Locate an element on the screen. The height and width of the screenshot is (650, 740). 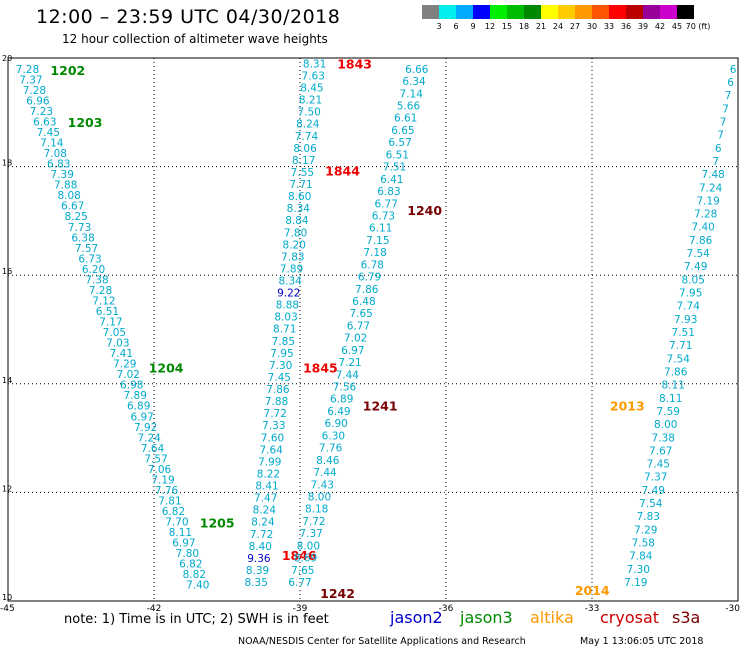
wave-height-point: 7.24 is located at coordinates (149, 438).